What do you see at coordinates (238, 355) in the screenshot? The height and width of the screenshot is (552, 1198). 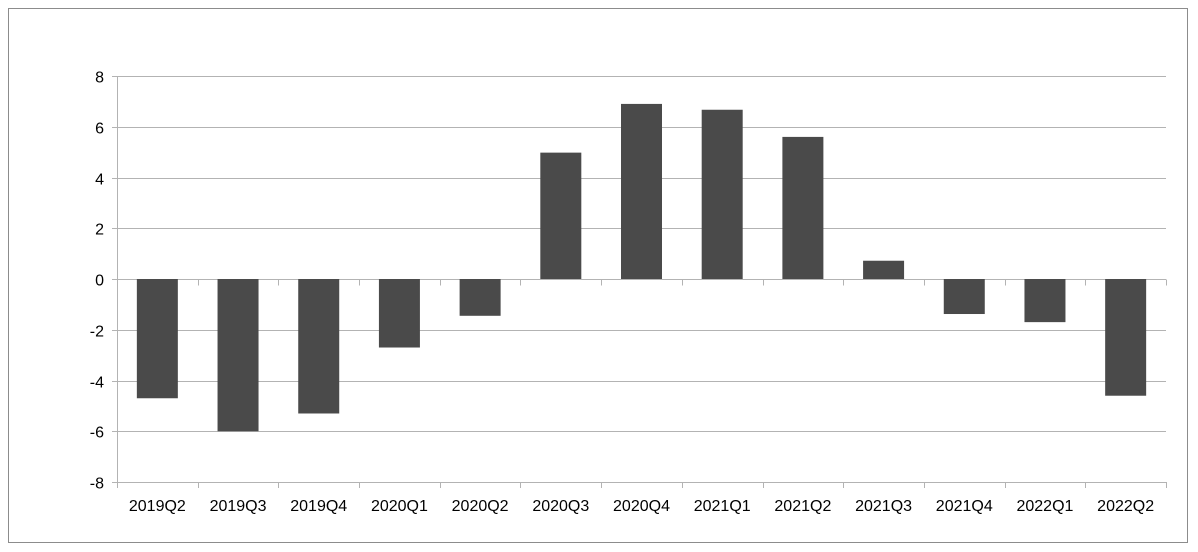 I see `bar-2019Q3` at bounding box center [238, 355].